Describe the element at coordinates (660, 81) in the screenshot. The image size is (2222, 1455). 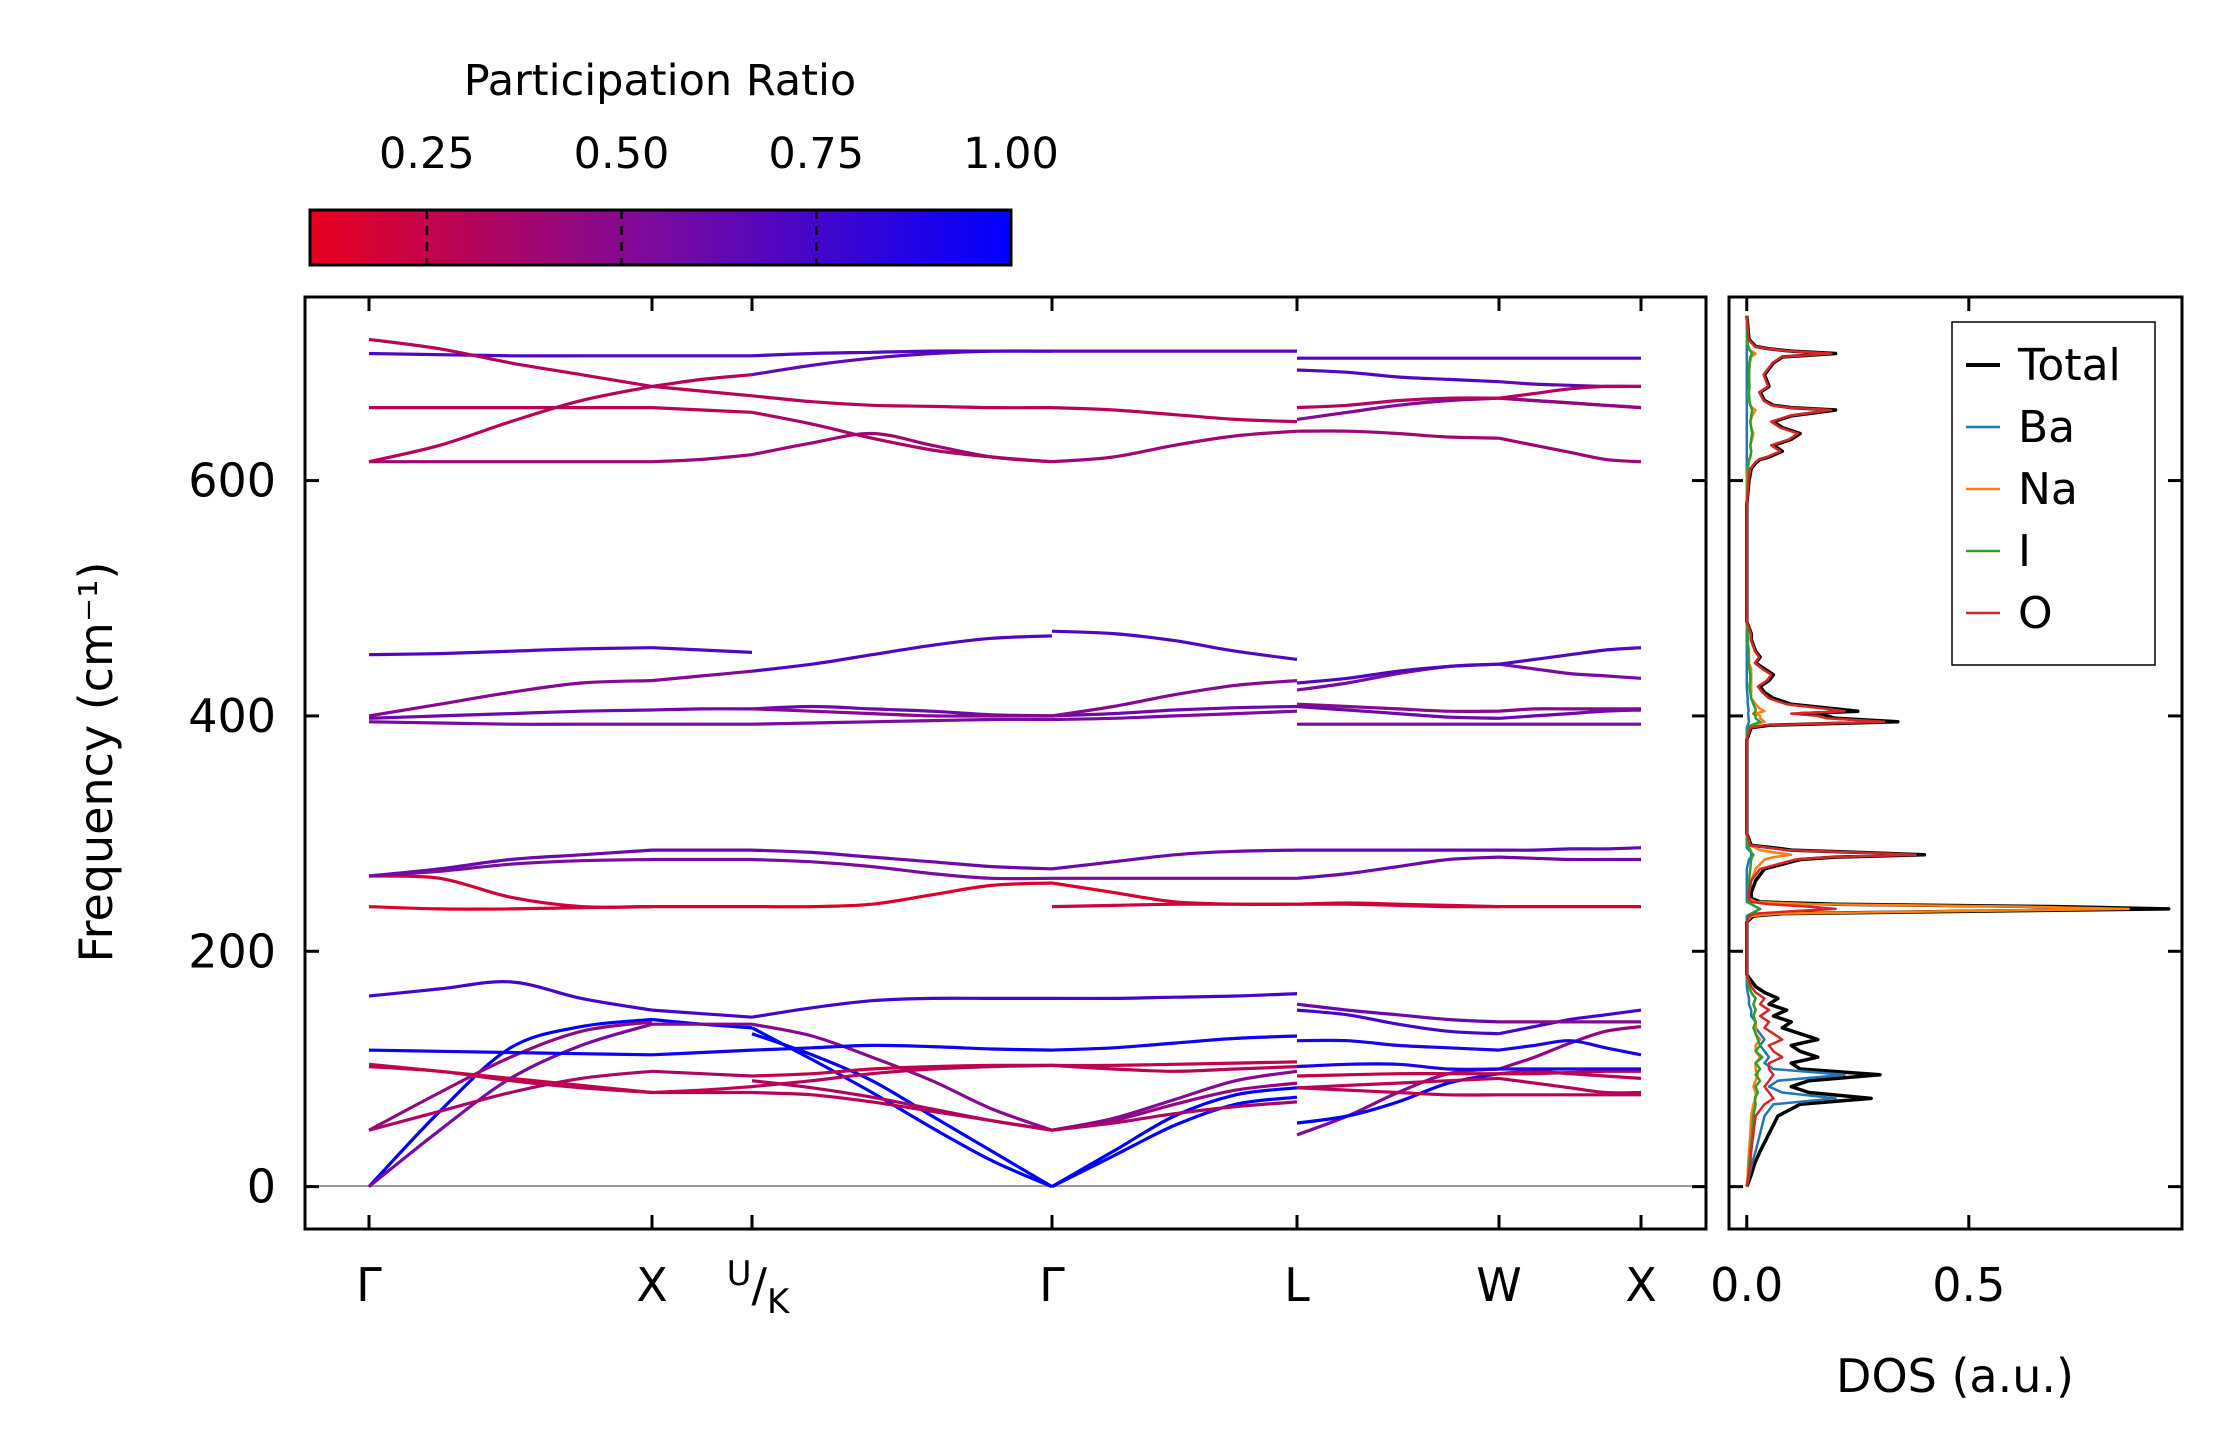
I see `colorbar-label: Participation Ratio` at that location.